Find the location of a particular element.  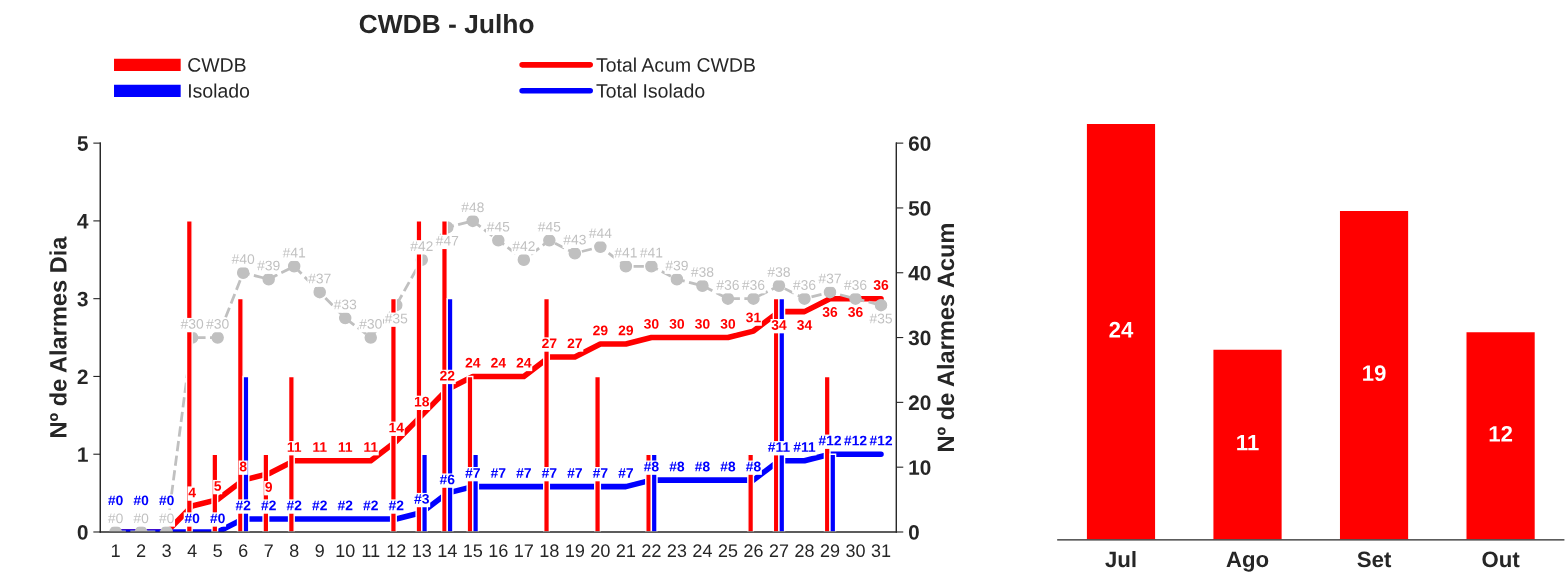

data-label: #12 is located at coordinates (830, 440).